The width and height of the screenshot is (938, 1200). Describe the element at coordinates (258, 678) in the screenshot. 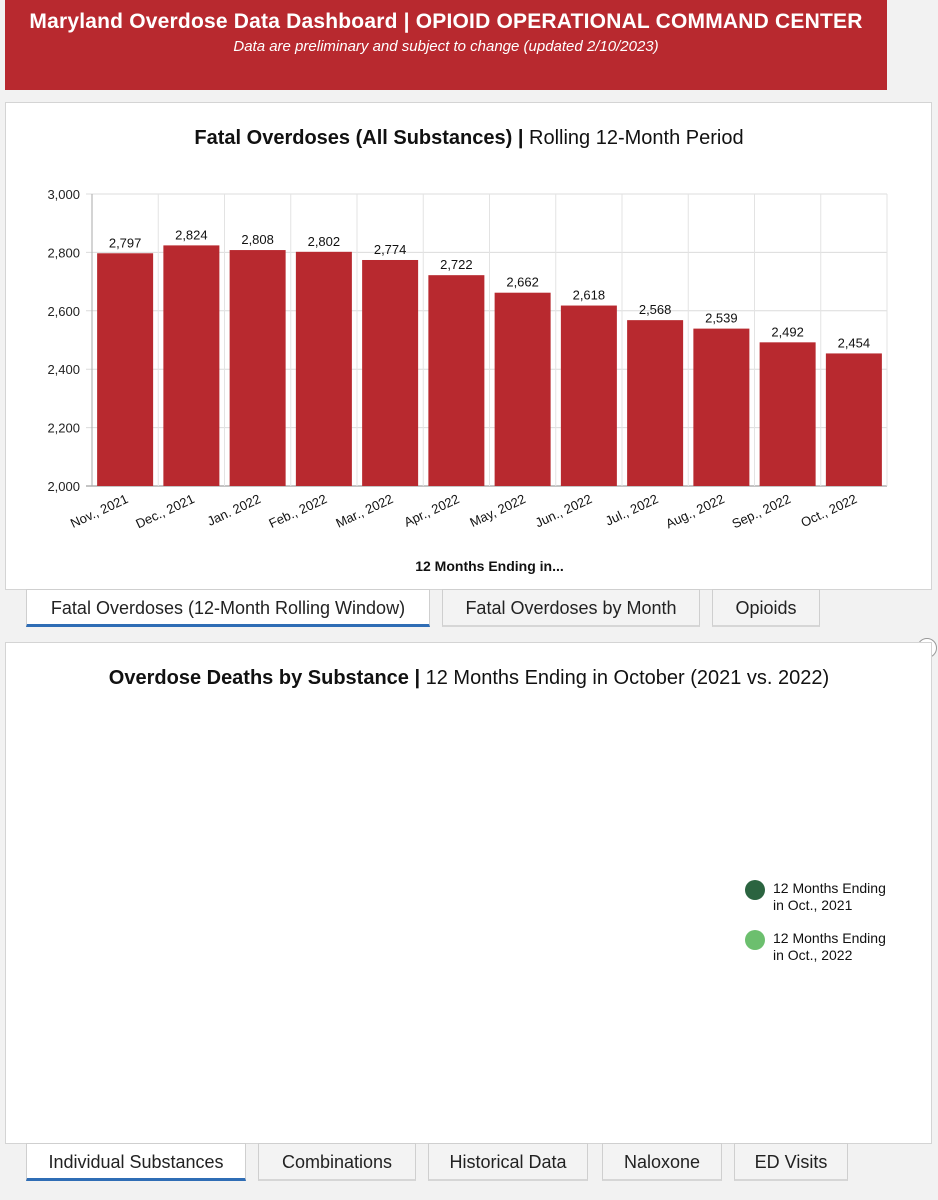

I see `bottom-chart-title-bold: Overdose Deaths by Substance` at that location.